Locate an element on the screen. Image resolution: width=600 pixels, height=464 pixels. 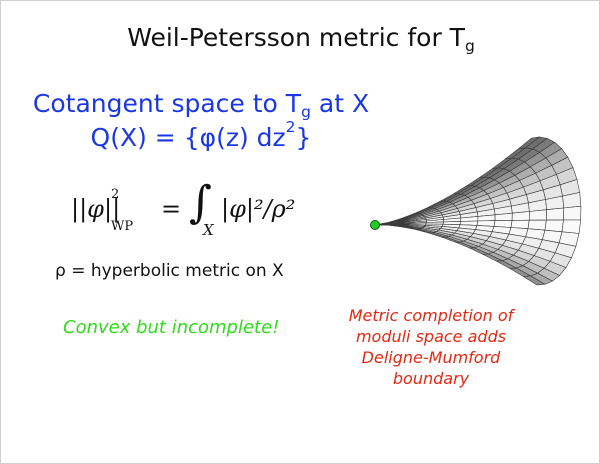
integral-domain: X is located at coordinates (208, 230).